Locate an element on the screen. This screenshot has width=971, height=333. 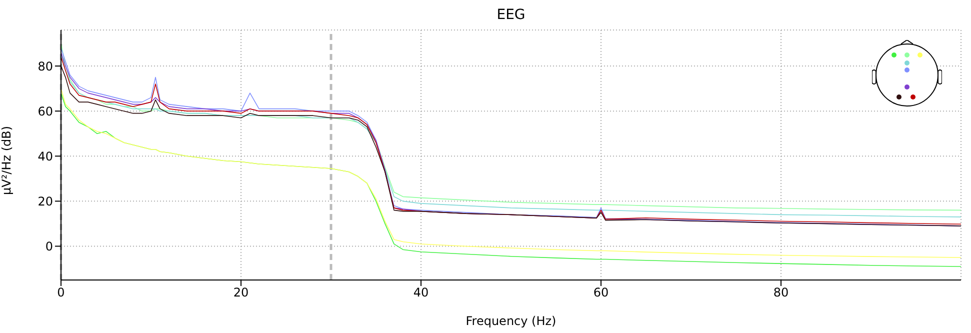
y-tick-label: 0 is located at coordinates (49, 246).